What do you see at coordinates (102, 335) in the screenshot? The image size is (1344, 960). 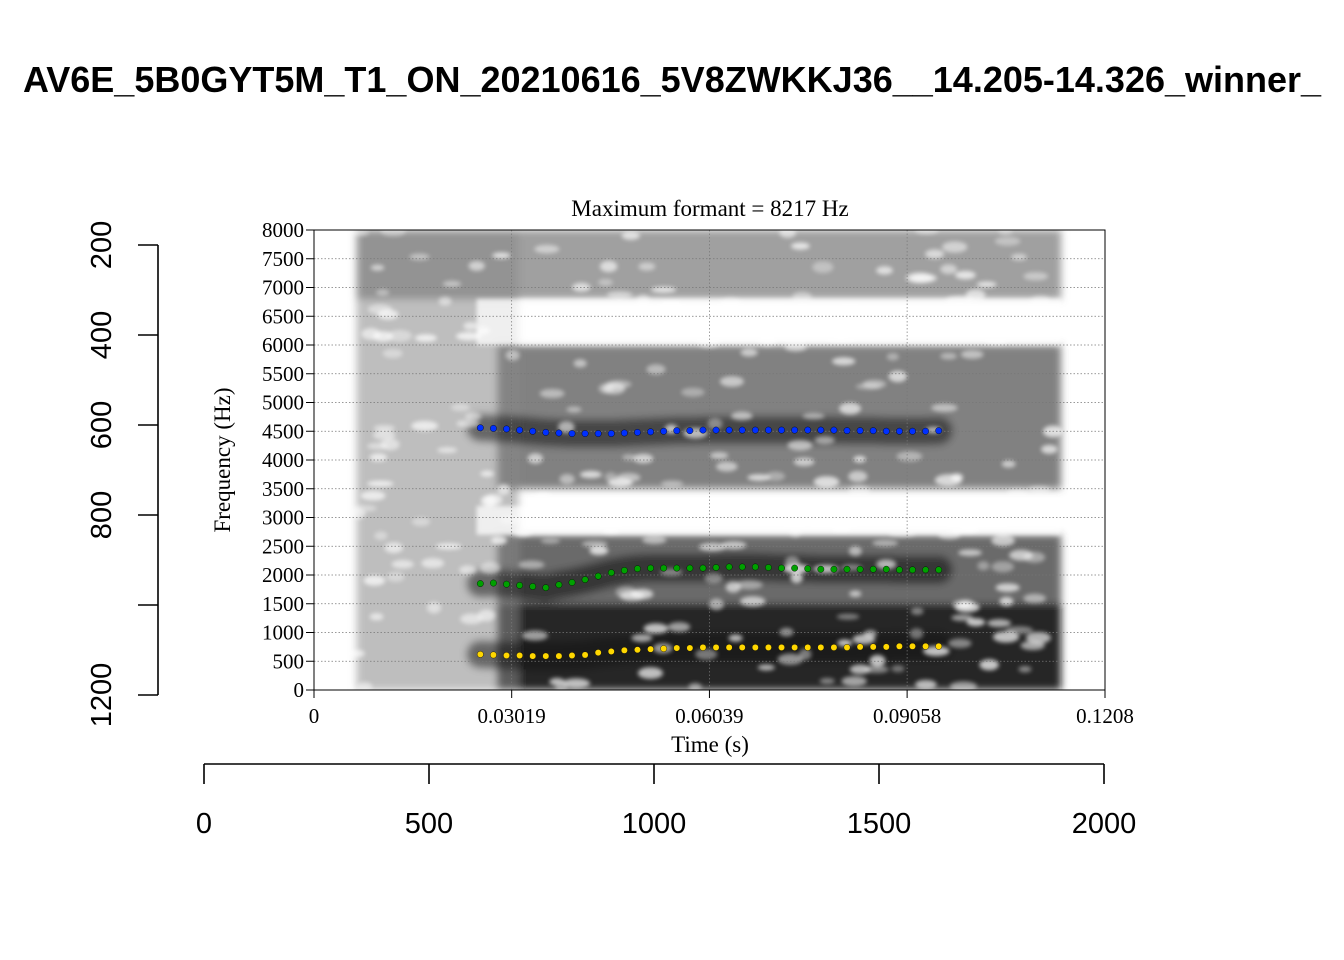 I see `left-axis-tick-label: 400` at bounding box center [102, 335].